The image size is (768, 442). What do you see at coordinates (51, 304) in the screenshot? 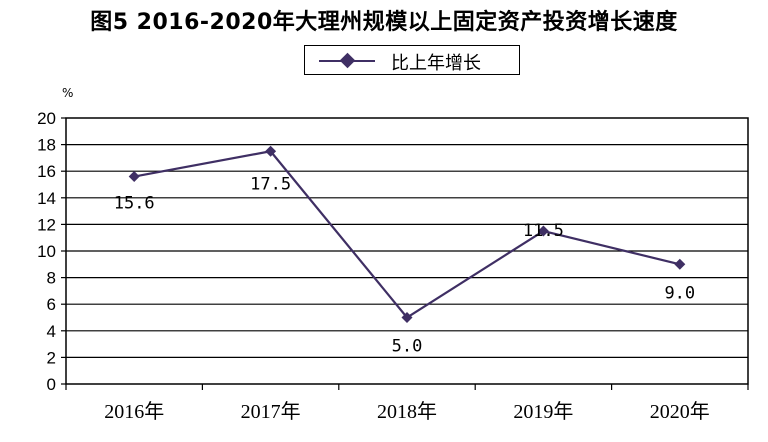
I see `y-tick-label: 6` at bounding box center [51, 304].